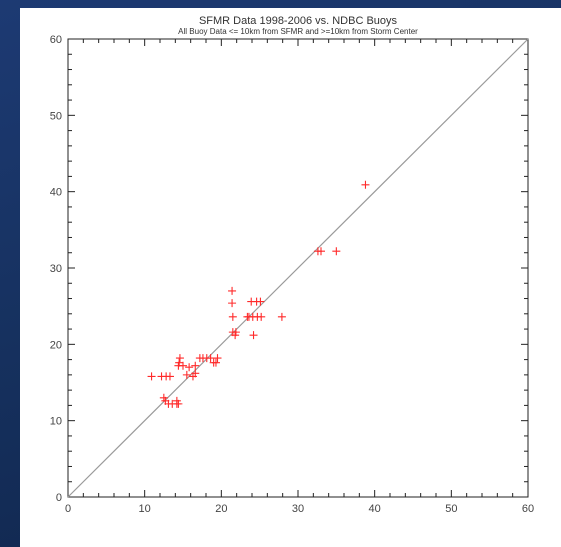 This screenshot has height=547, width=561. I want to click on x-tick-label: 10, so click(145, 509).